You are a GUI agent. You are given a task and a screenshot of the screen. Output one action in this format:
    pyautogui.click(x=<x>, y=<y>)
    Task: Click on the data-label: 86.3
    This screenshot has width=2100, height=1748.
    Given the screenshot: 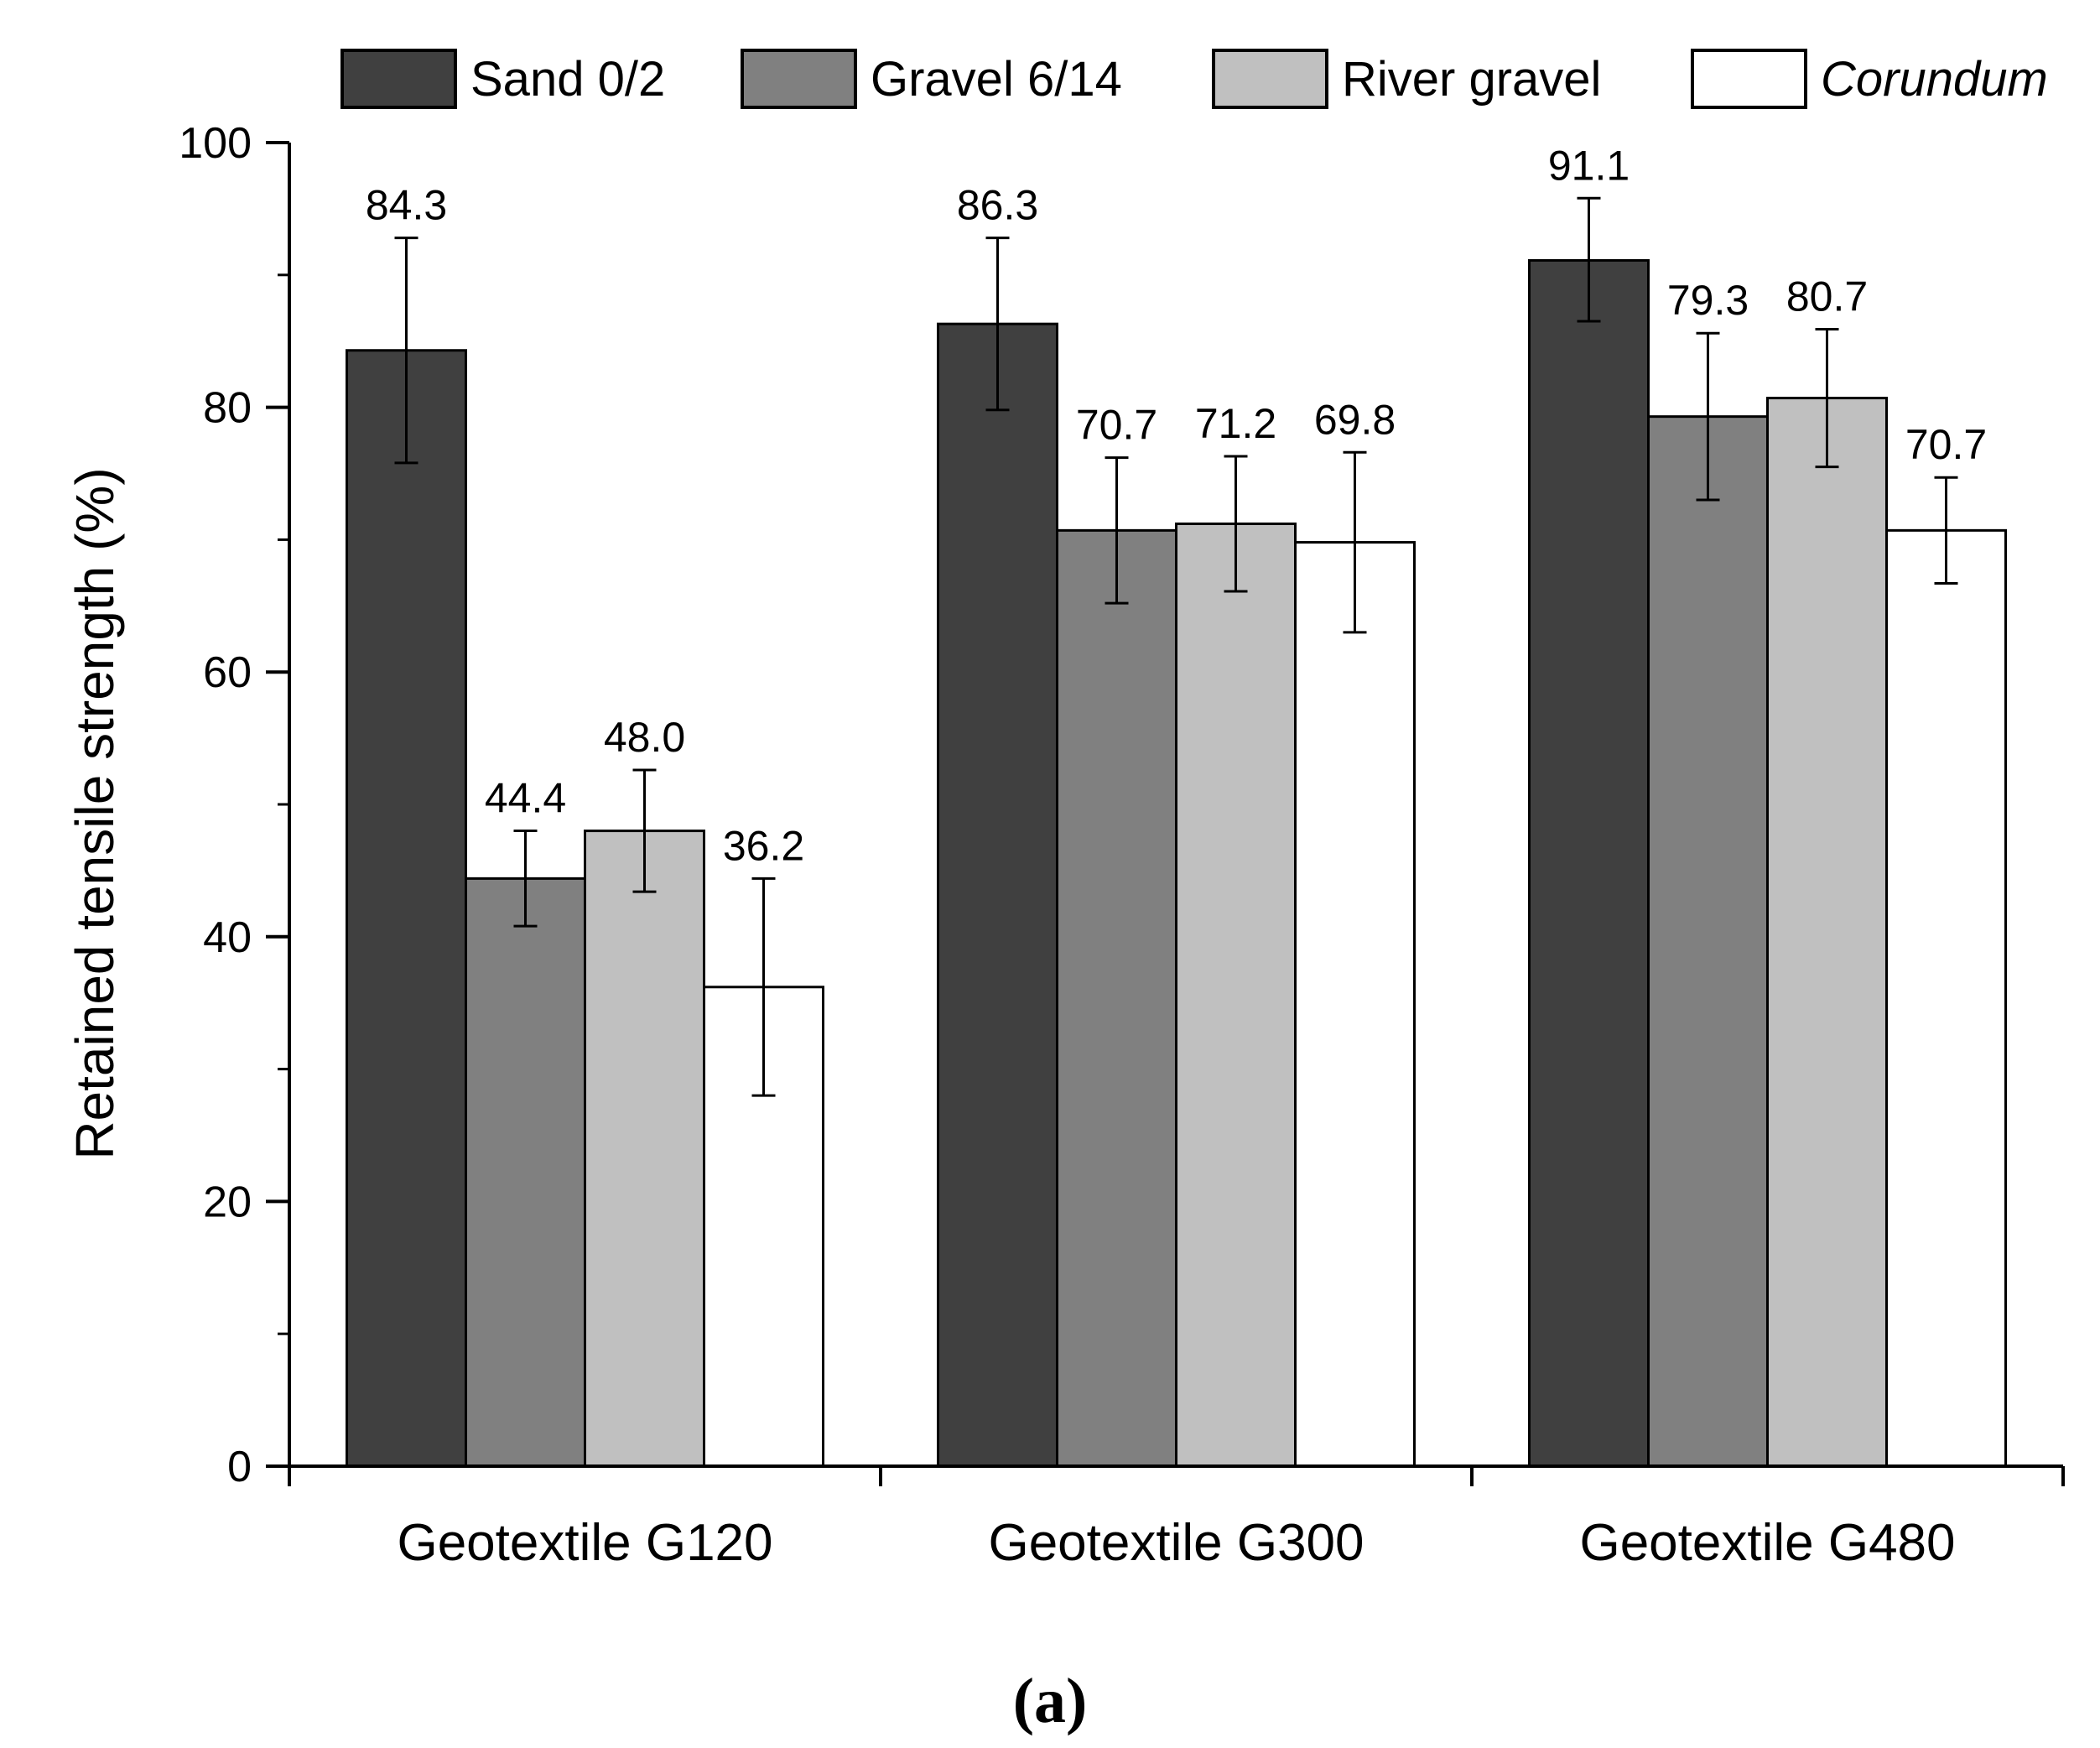 What is the action you would take?
    pyautogui.click(x=997, y=205)
    